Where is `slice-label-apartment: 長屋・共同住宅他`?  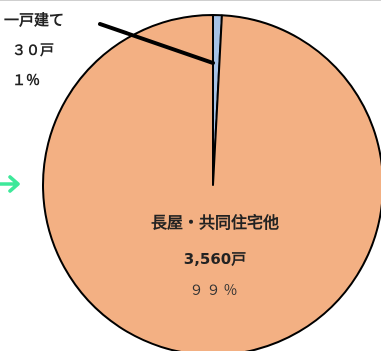
slice-label-apartment: 長屋・共同住宅他 is located at coordinates (215, 222).